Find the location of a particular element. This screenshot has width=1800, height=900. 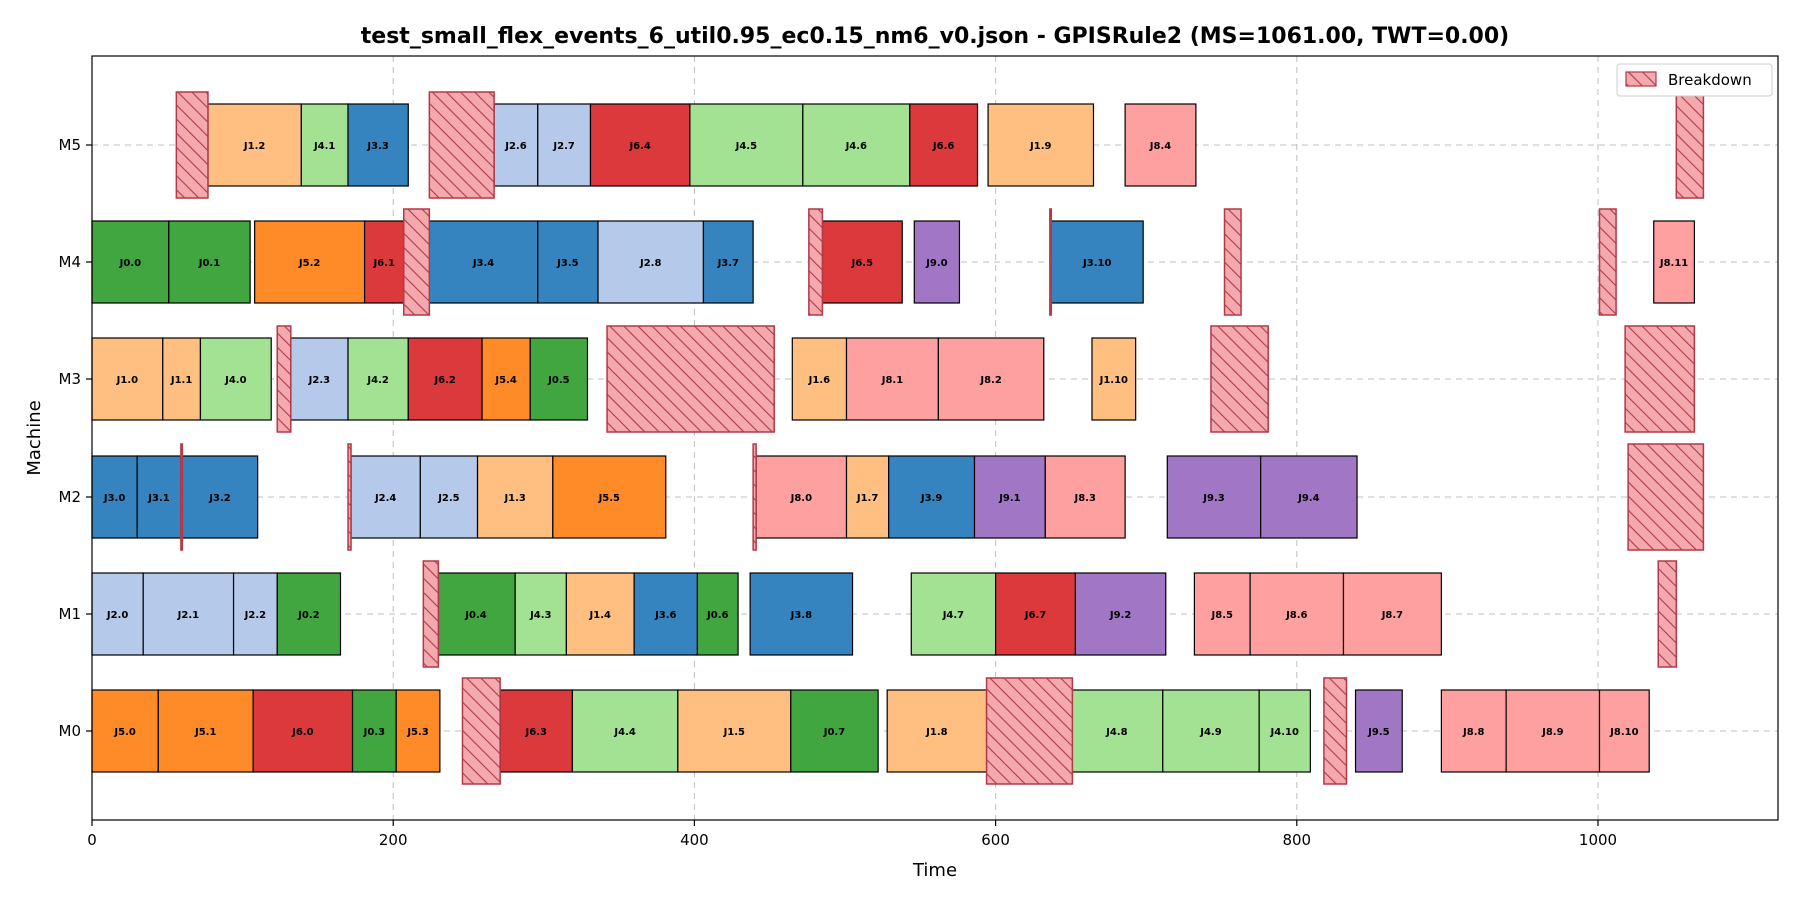

operation-label: J3.5 is located at coordinates (567, 263).